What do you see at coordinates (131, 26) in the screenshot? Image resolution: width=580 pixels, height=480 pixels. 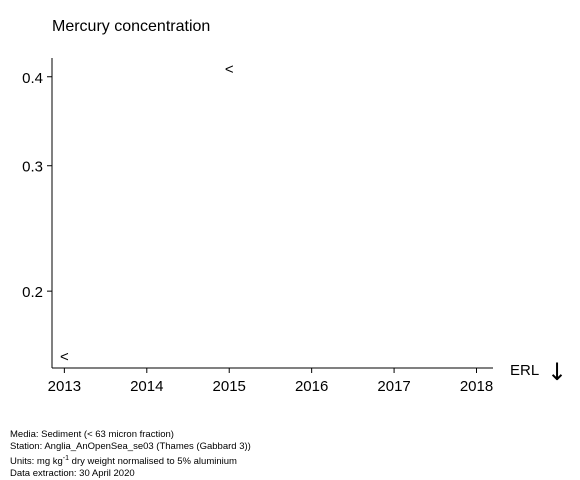 I see `chart-title: Mercury concentration` at bounding box center [131, 26].